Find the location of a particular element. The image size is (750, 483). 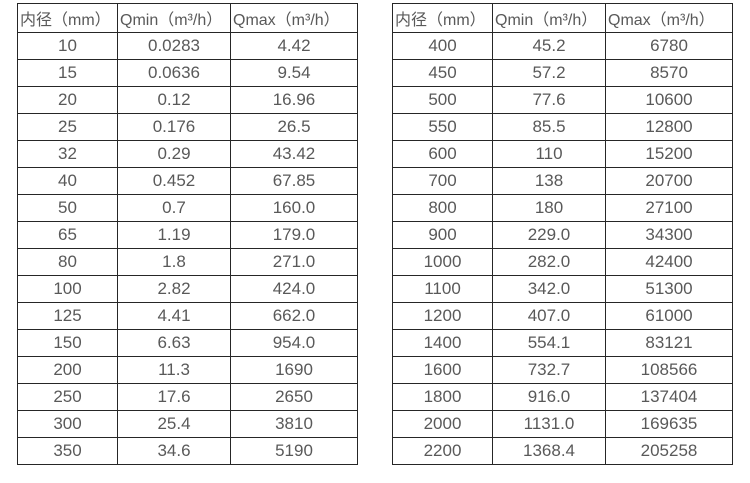

table-row: 200 11.3 1690 is located at coordinates (187, 370).